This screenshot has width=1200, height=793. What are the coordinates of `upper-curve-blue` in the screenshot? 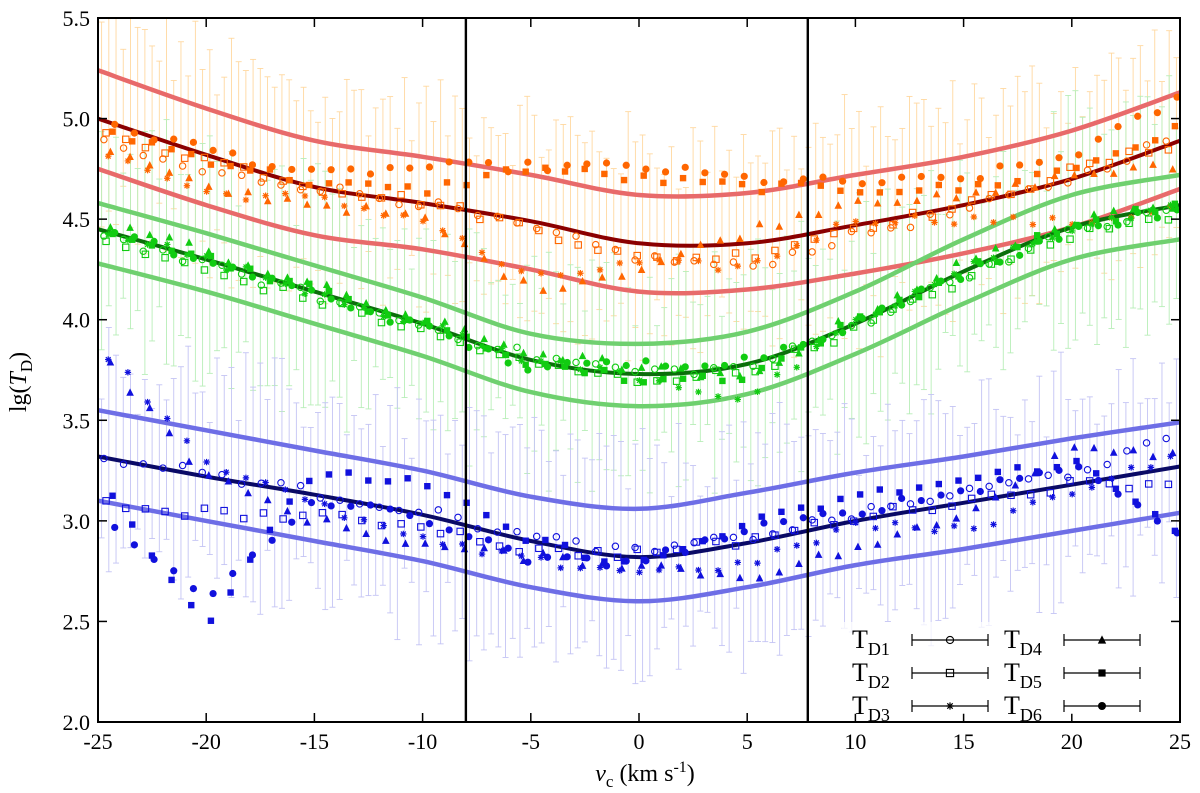 It's located at (639, 459).